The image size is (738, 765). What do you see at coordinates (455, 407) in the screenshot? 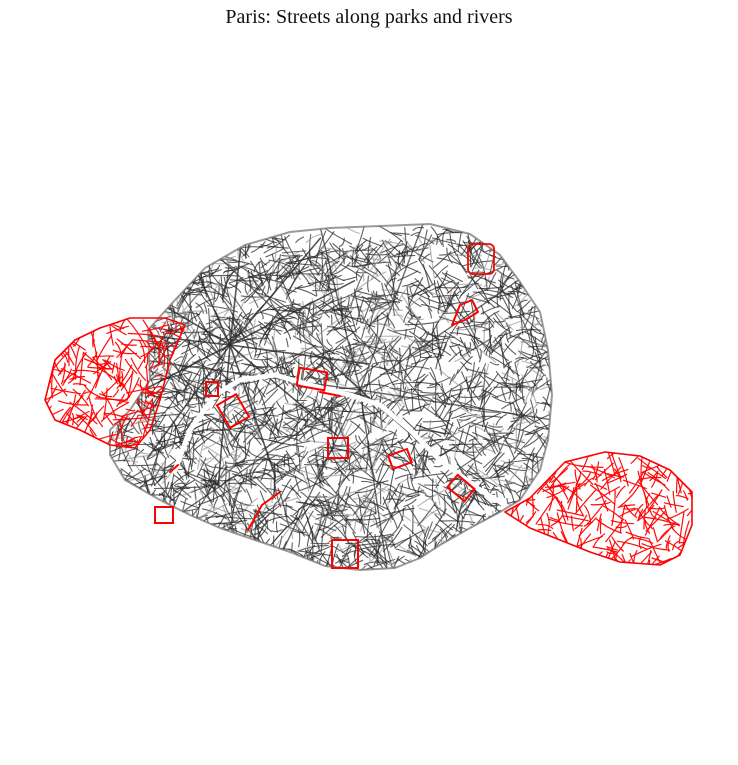
I see `boulevard-segment` at bounding box center [455, 407].